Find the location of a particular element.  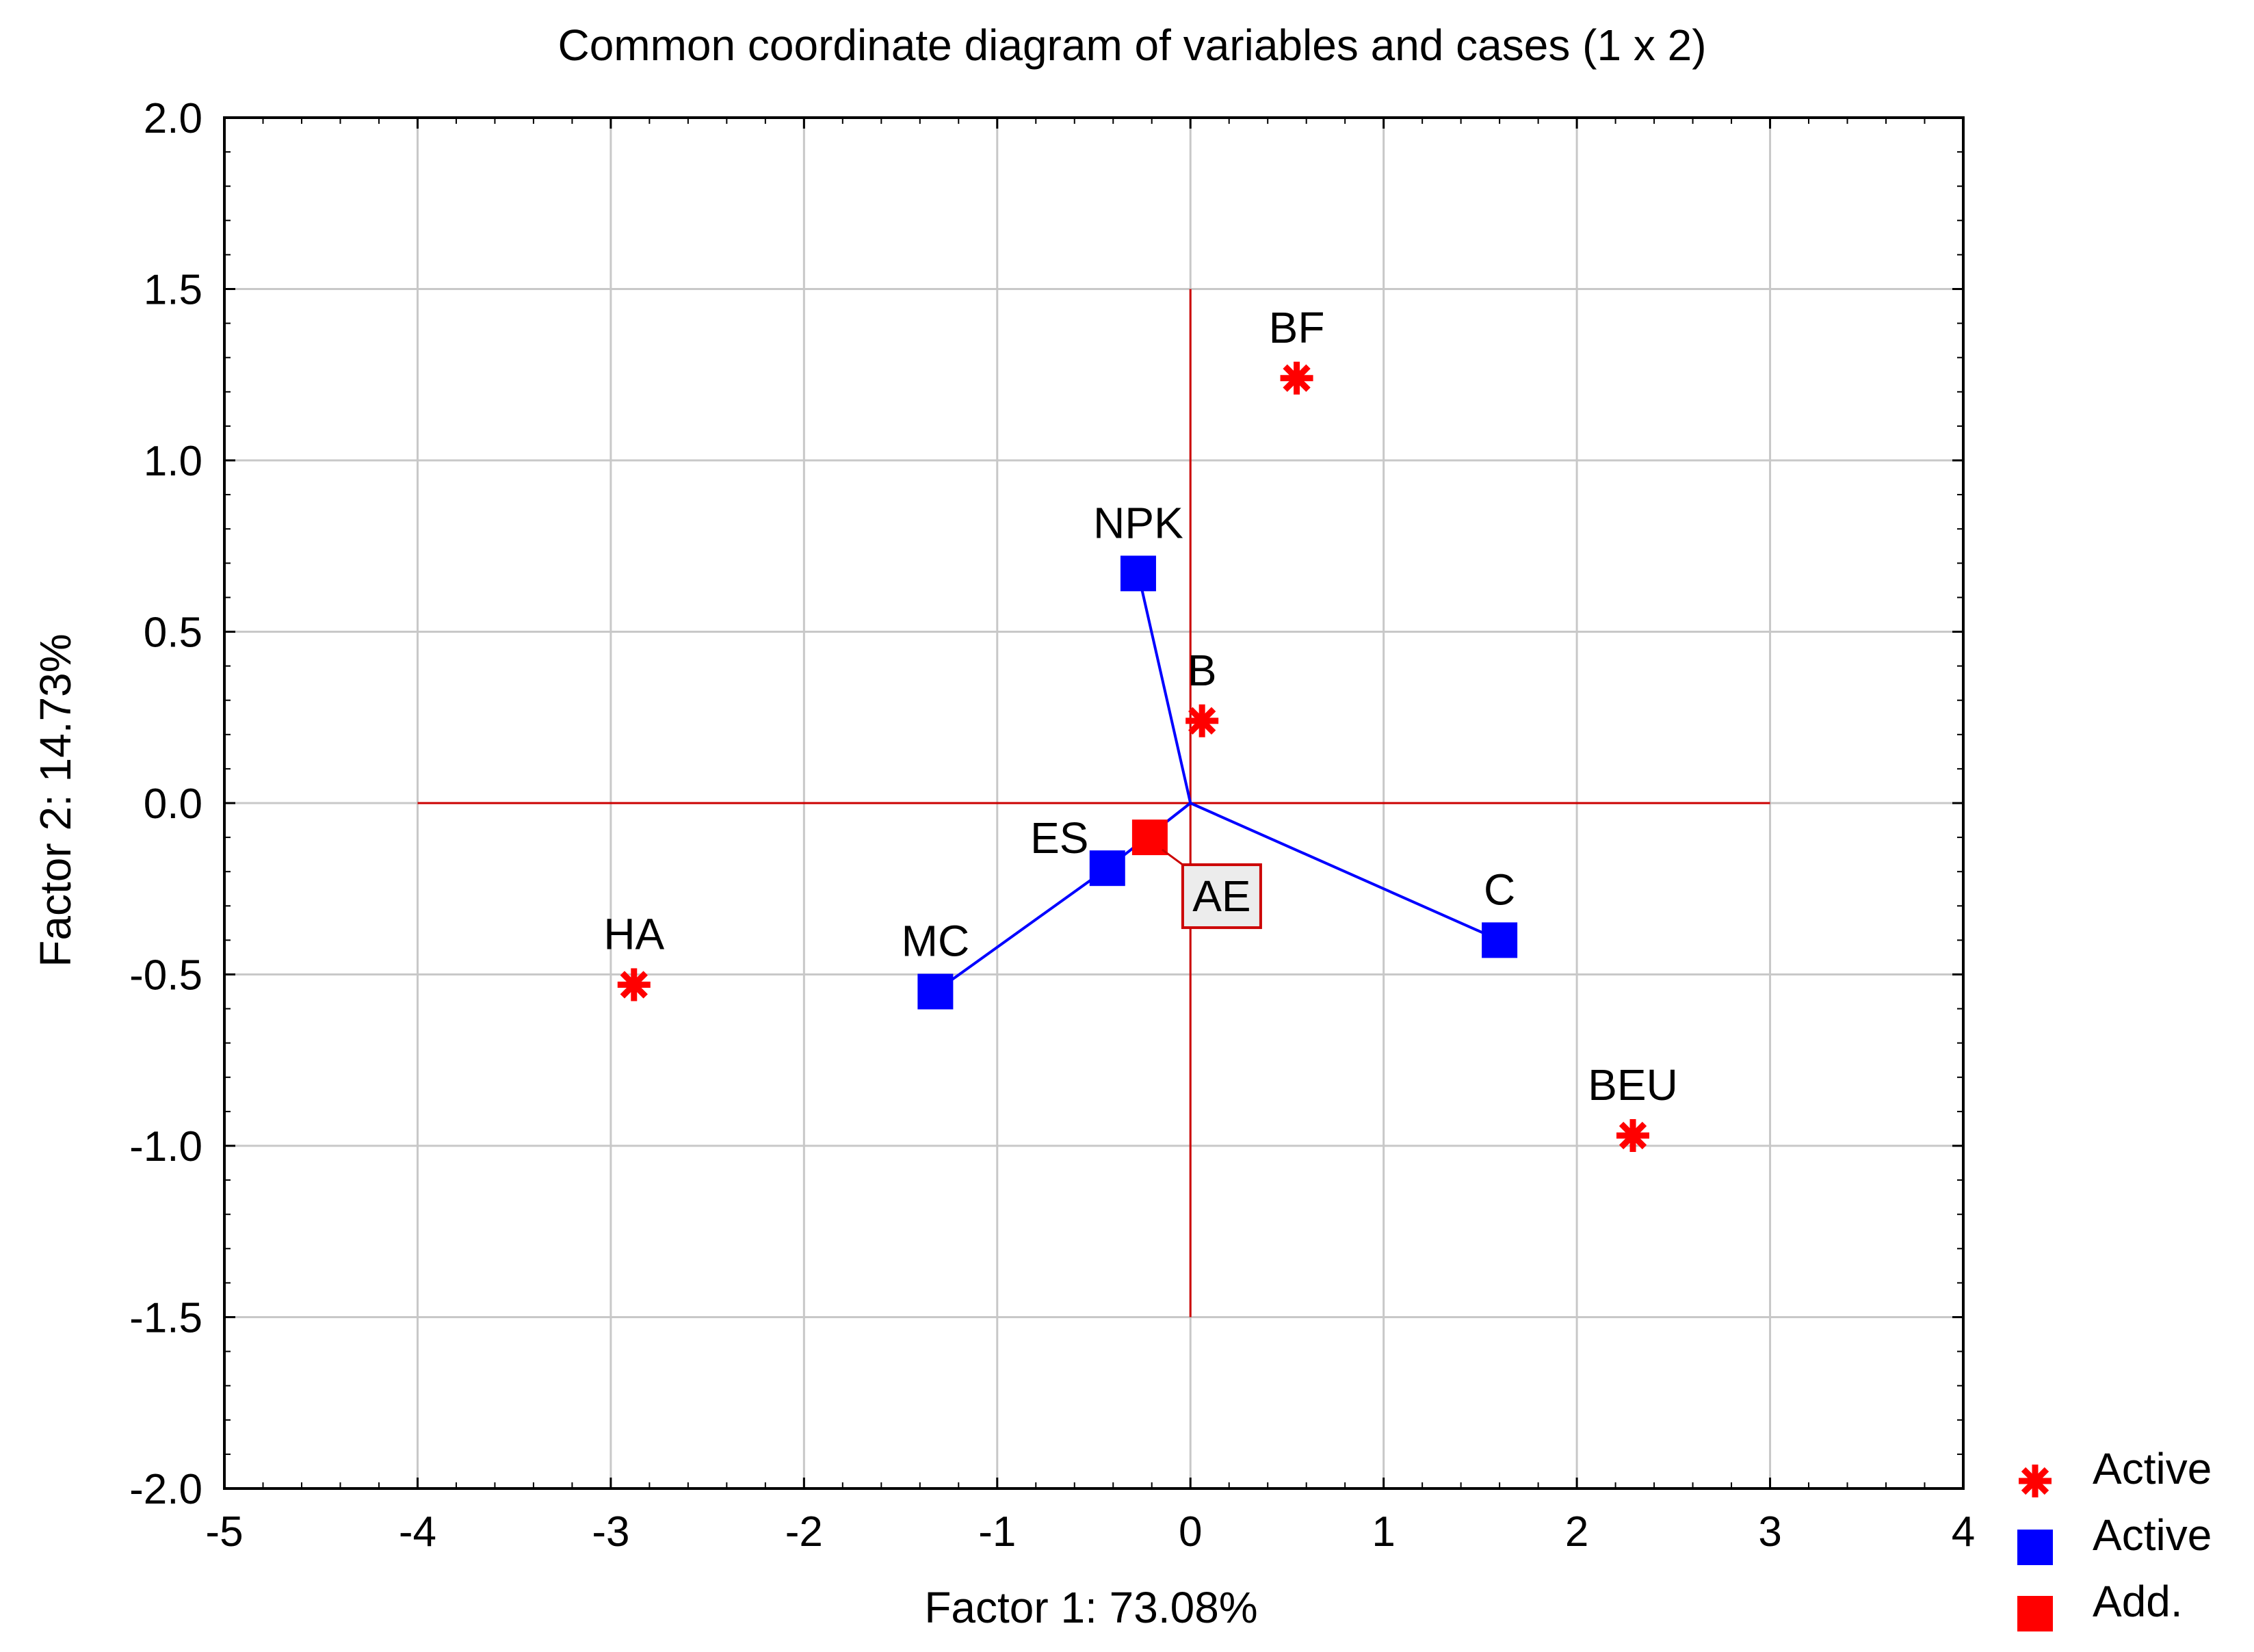

point-ae is located at coordinates (1149, 838).